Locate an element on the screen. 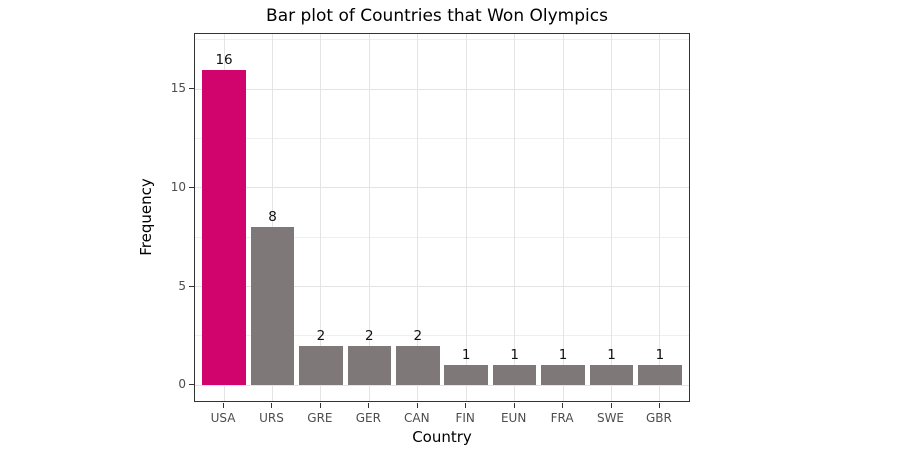 The image size is (910, 454). bar-value-label: 8 is located at coordinates (272, 217).